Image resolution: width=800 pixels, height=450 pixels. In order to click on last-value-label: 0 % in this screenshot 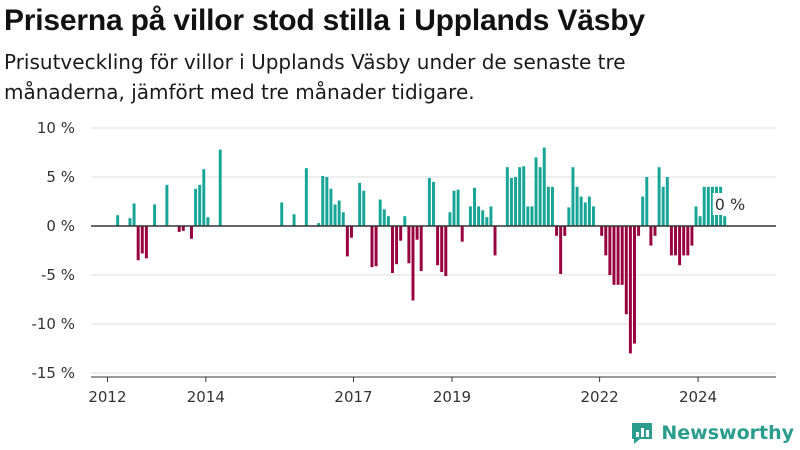, I will do `click(730, 204)`.